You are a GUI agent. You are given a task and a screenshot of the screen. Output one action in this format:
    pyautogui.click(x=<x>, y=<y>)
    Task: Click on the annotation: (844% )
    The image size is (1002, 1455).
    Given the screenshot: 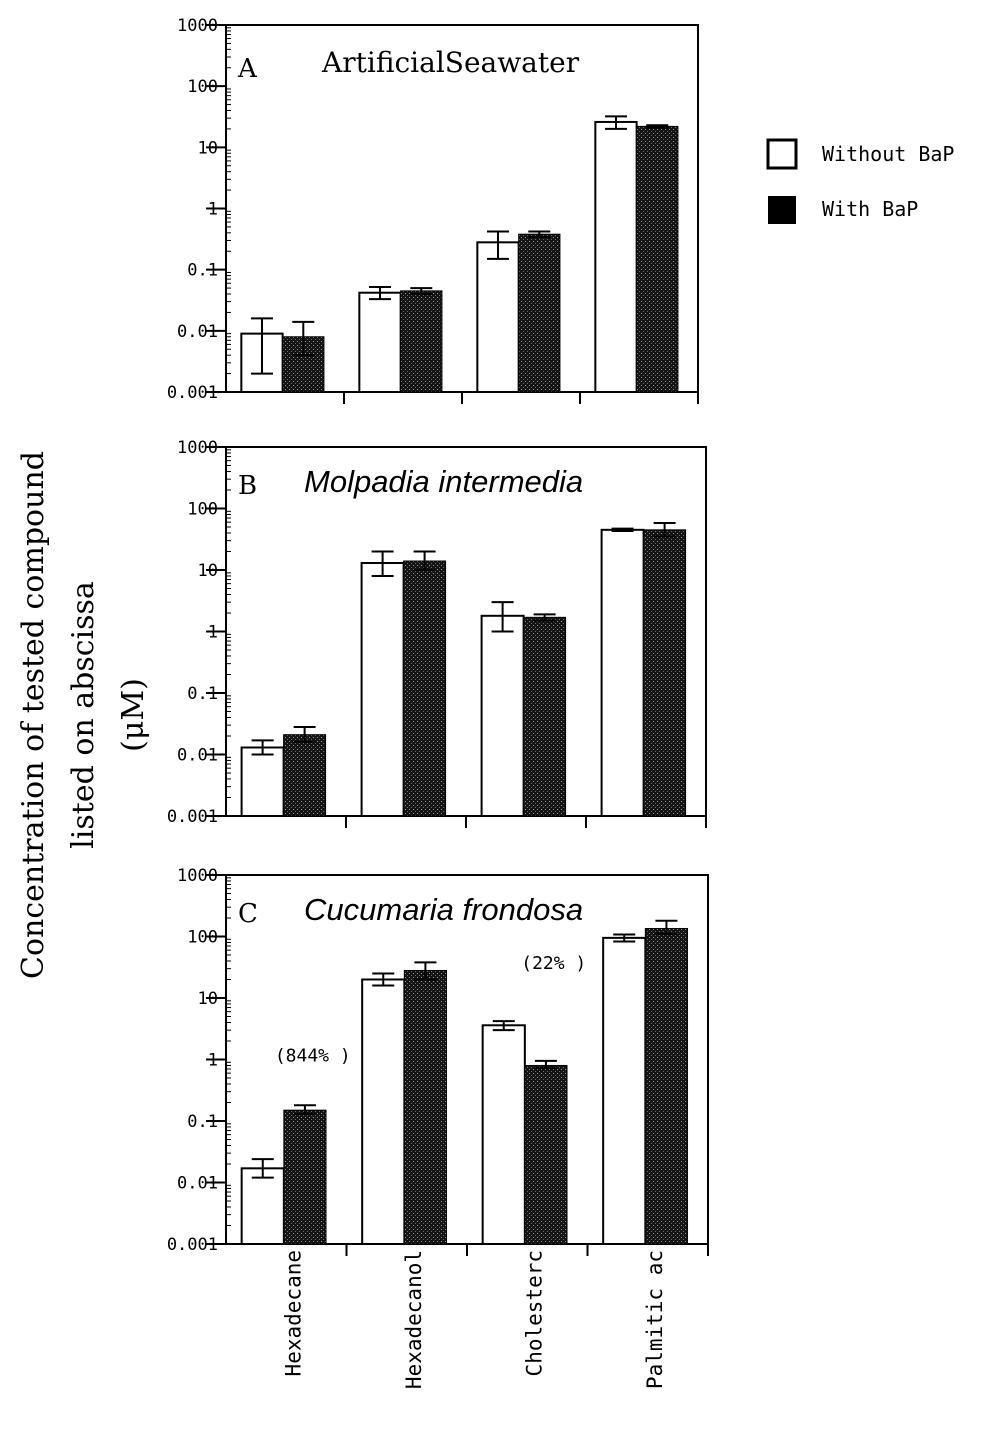 What is the action you would take?
    pyautogui.click(x=313, y=1055)
    